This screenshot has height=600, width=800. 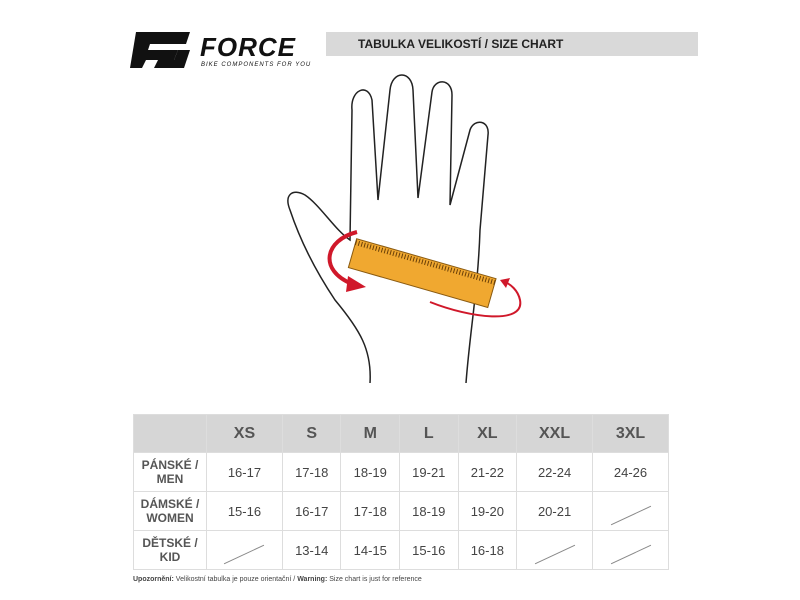 What do you see at coordinates (248, 47) in the screenshot?
I see `brand-name: FORCE` at bounding box center [248, 47].